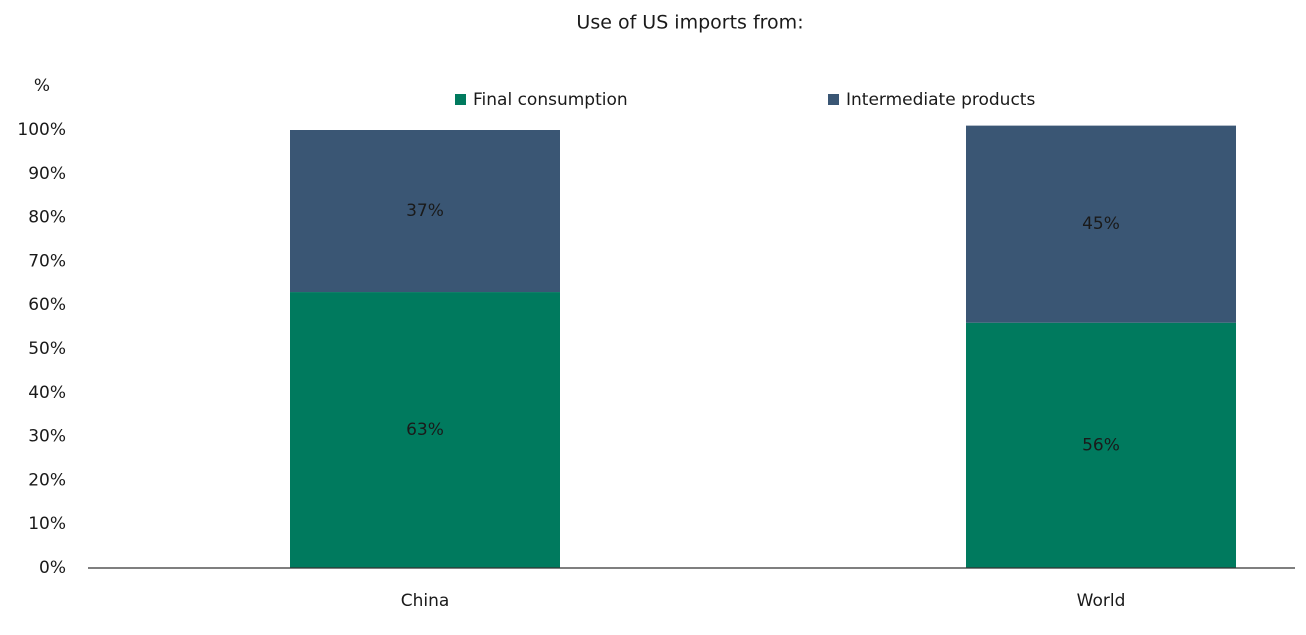  What do you see at coordinates (52, 568) in the screenshot?
I see `y-tick-label: 0%` at bounding box center [52, 568].